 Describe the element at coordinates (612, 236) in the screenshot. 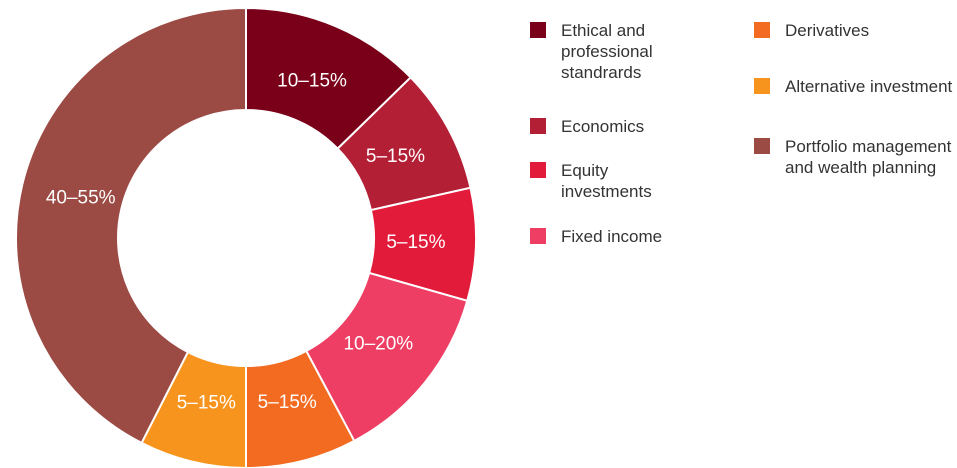

I see `legend-label: Fixed income` at that location.